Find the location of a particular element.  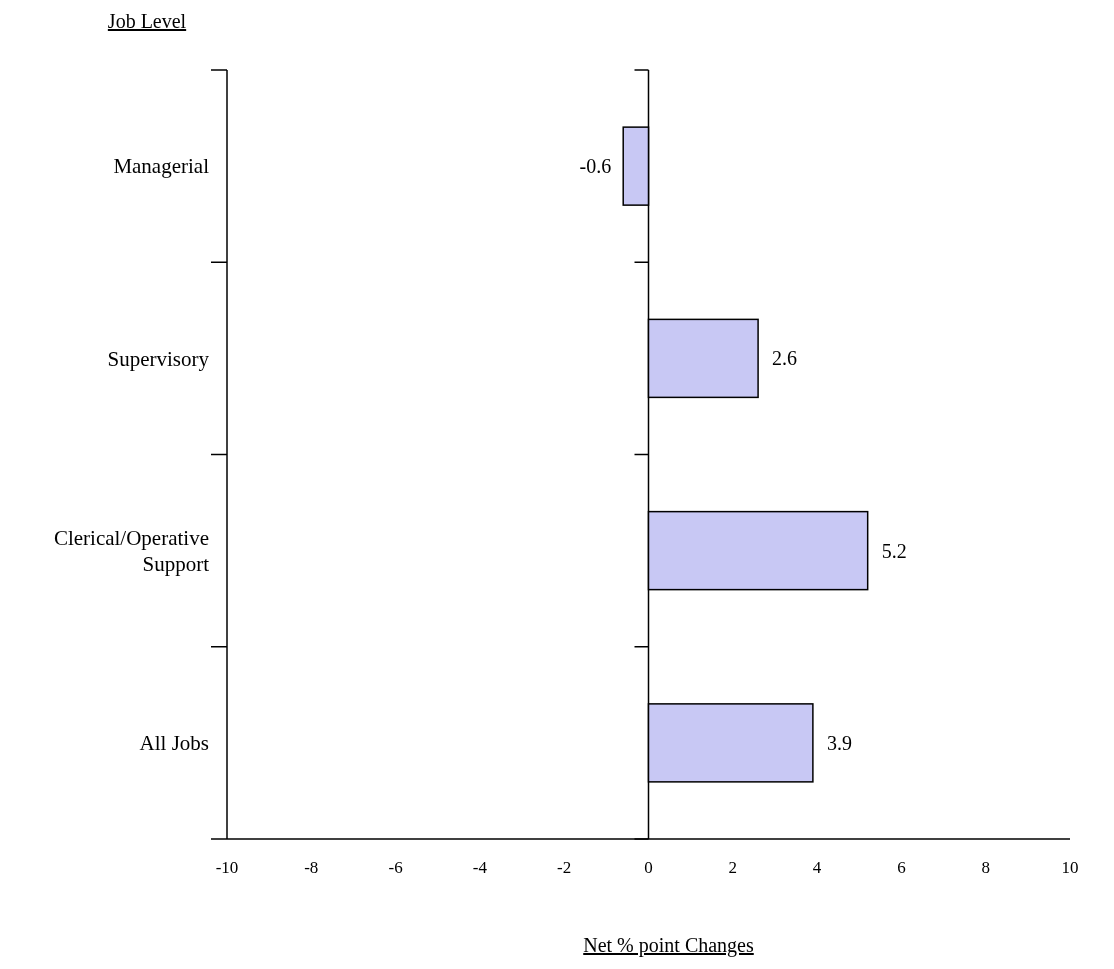

x-tick-label: -10 is located at coordinates (227, 867).